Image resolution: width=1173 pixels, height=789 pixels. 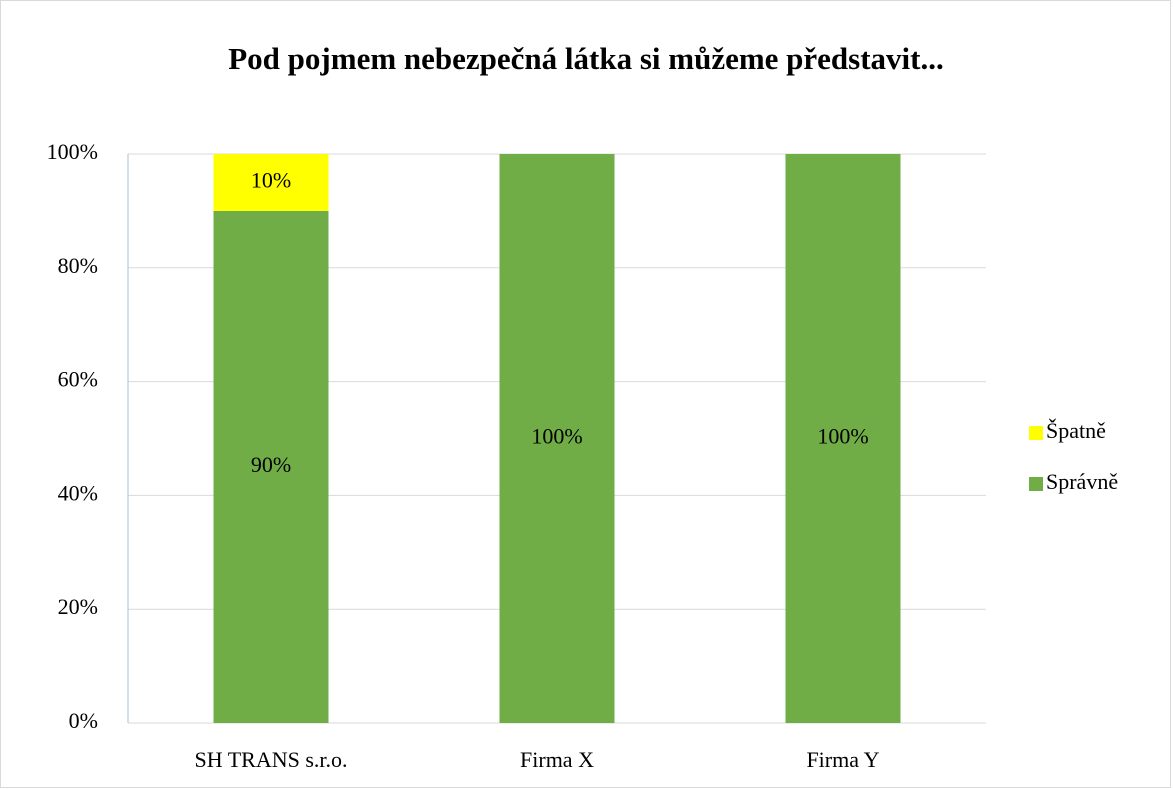 I want to click on y-tick-label: 0%, so click(x=83, y=720).